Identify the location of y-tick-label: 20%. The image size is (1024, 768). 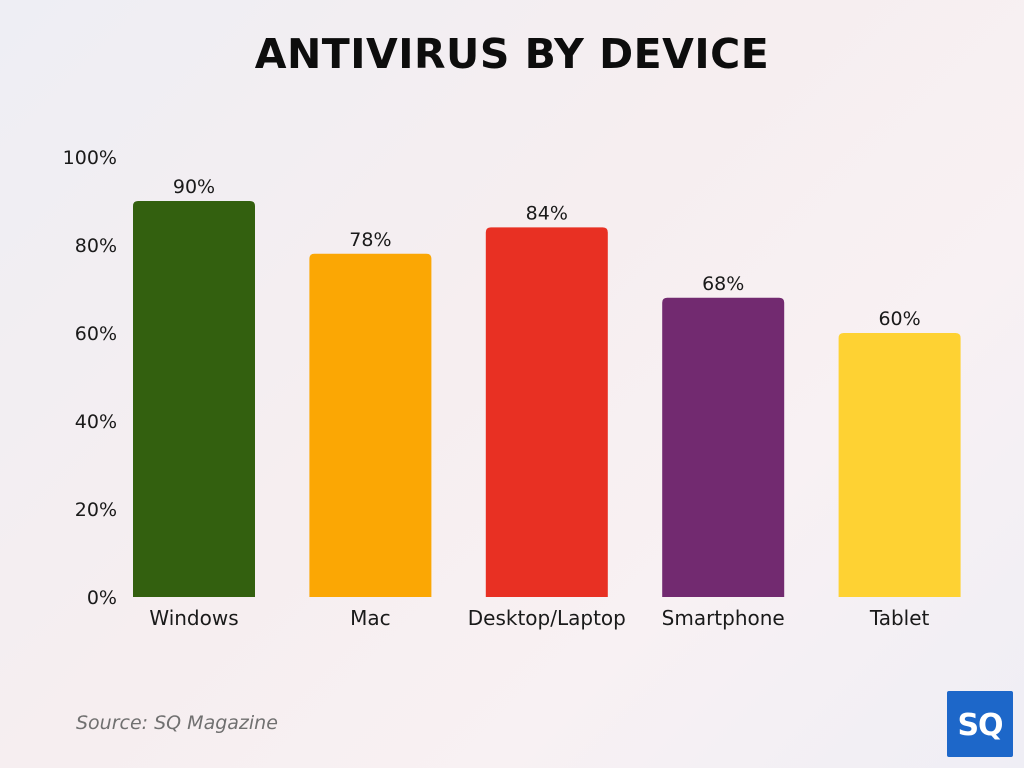
(96, 510).